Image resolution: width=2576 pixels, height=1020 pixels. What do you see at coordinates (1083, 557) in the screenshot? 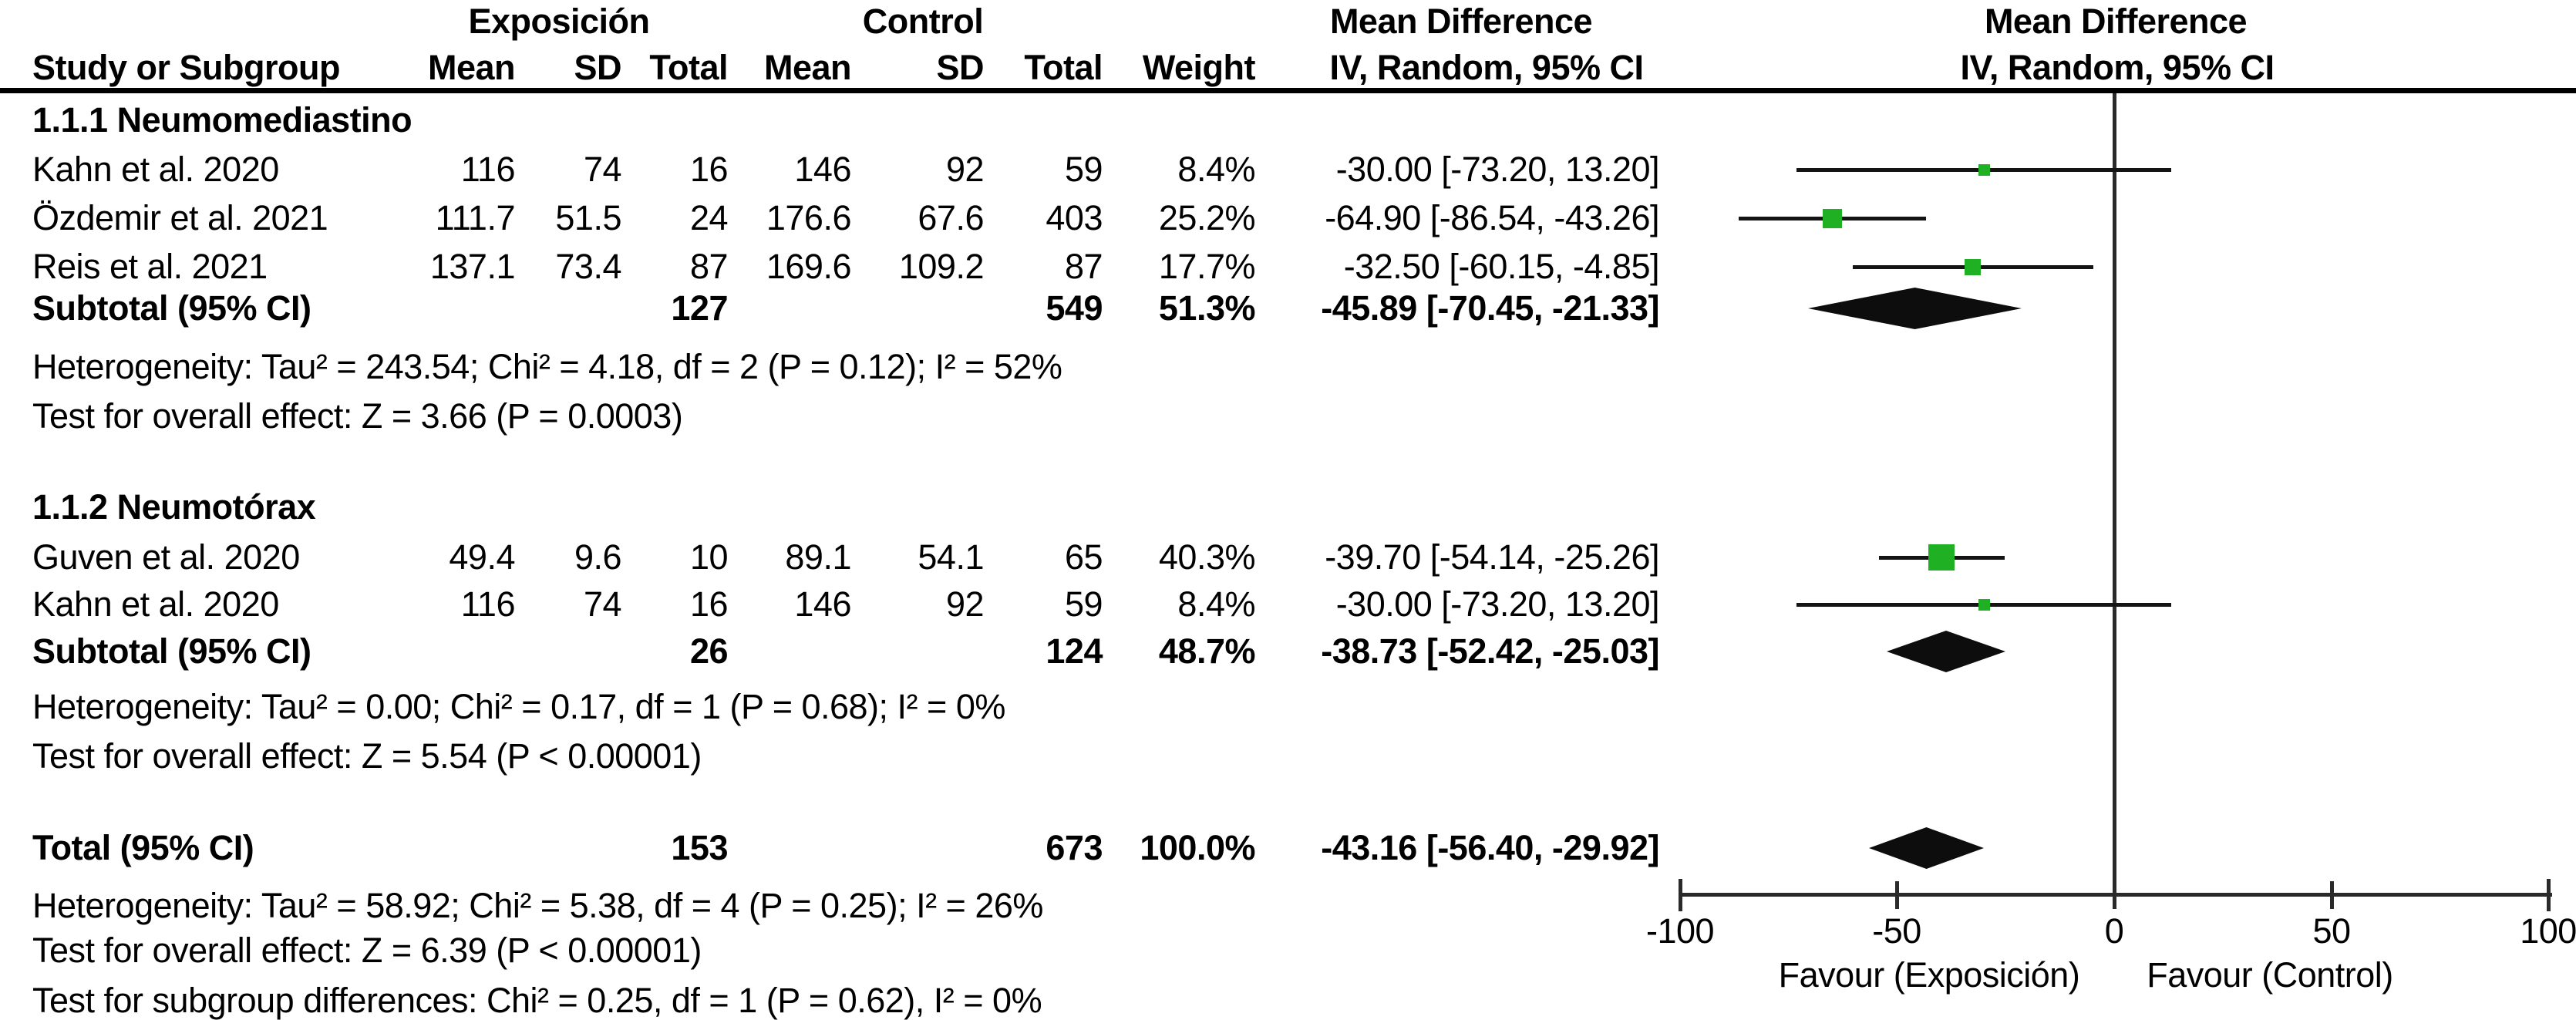
I see `total-control-value: 65` at bounding box center [1083, 557].